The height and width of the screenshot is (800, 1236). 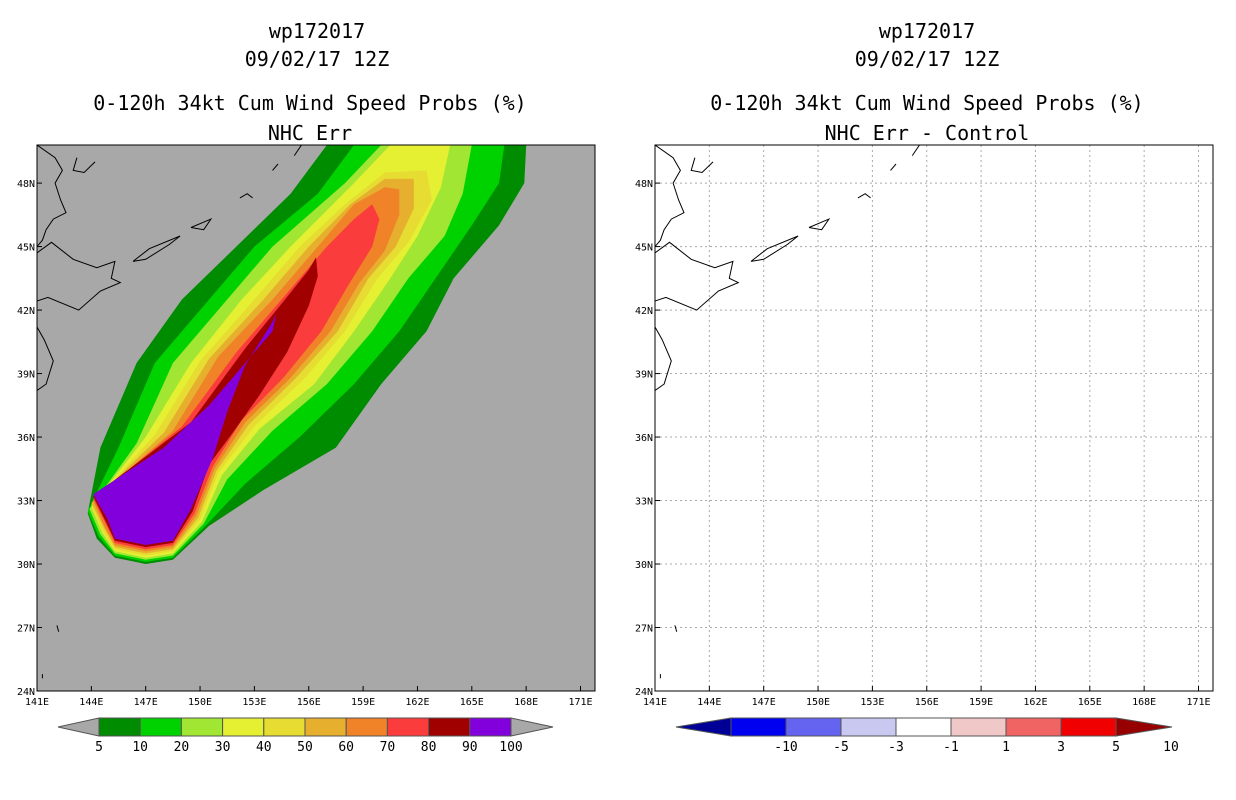 What do you see at coordinates (388, 747) in the screenshot?
I see `colorbar-label: 70` at bounding box center [388, 747].